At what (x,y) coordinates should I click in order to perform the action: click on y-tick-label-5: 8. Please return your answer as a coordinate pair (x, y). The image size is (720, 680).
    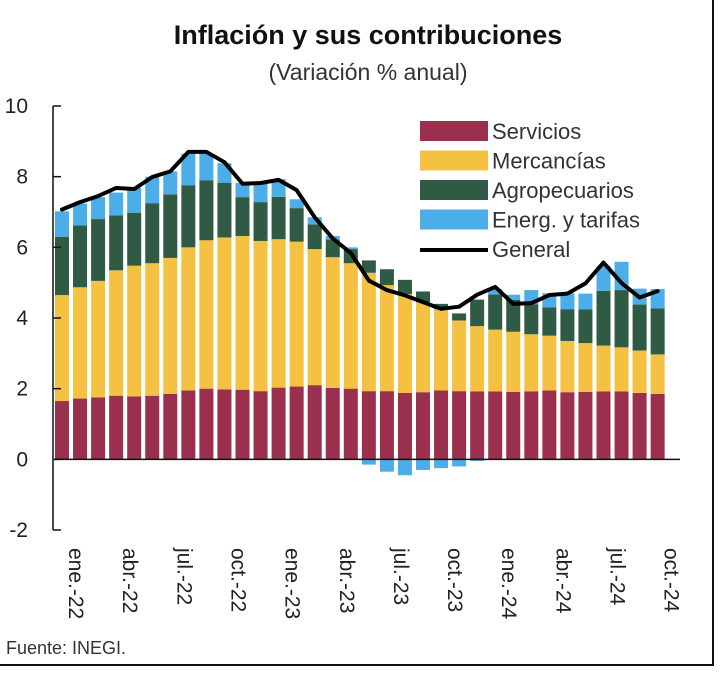
    Looking at the image, I should click on (22, 177).